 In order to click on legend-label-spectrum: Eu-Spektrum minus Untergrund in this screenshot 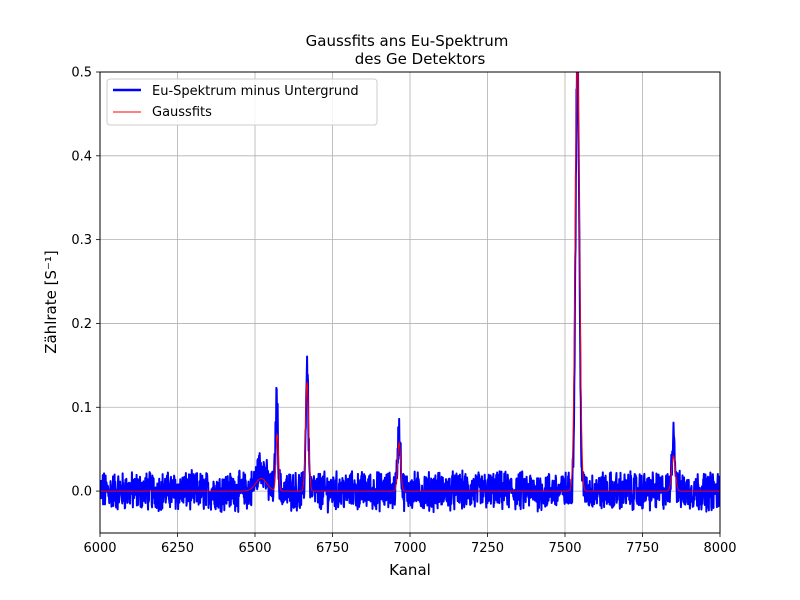, I will do `click(255, 91)`.